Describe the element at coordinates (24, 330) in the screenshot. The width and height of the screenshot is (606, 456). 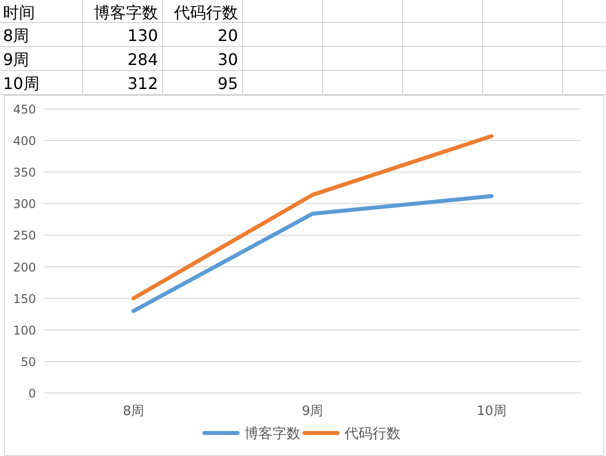
I see `y-tick-label: 100` at that location.